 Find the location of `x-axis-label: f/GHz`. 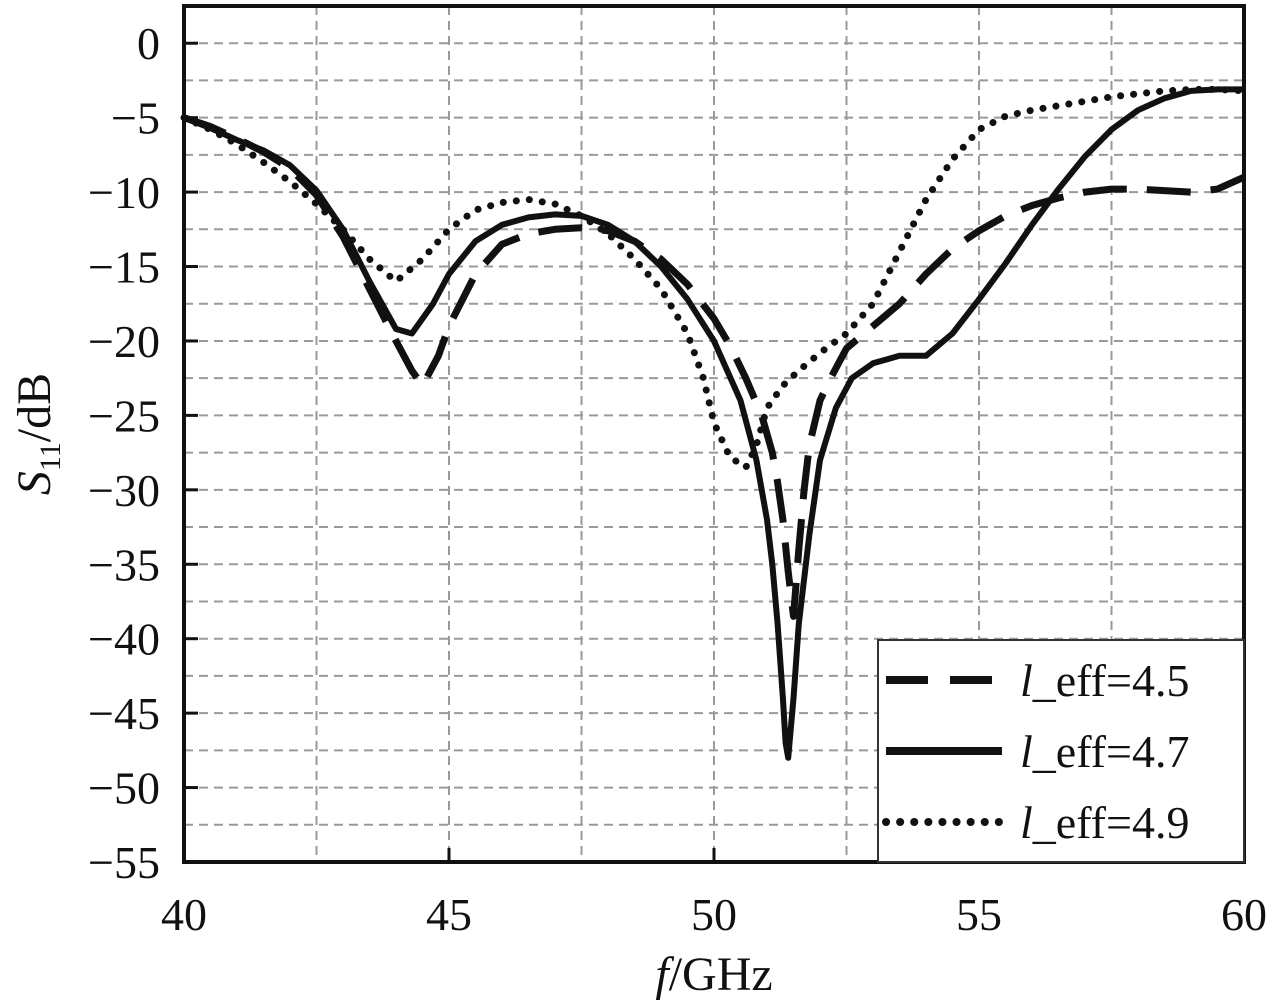

x-axis-label: f/GHz is located at coordinates (713, 974).